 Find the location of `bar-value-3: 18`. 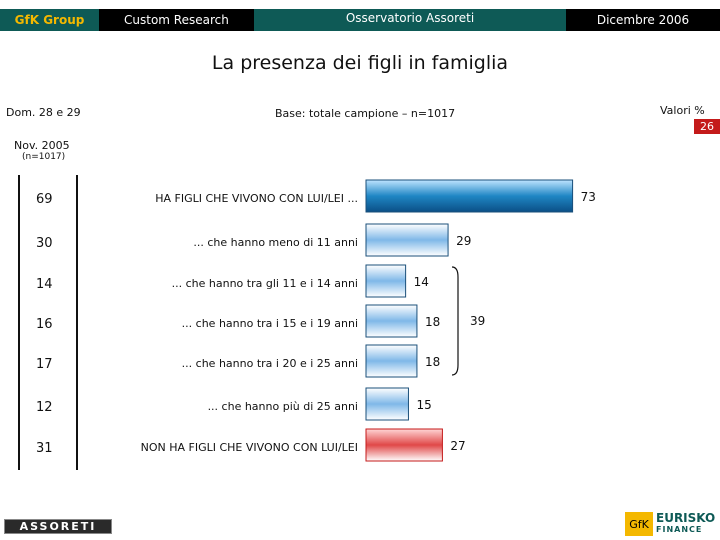

bar-value-3: 18 is located at coordinates (432, 322).